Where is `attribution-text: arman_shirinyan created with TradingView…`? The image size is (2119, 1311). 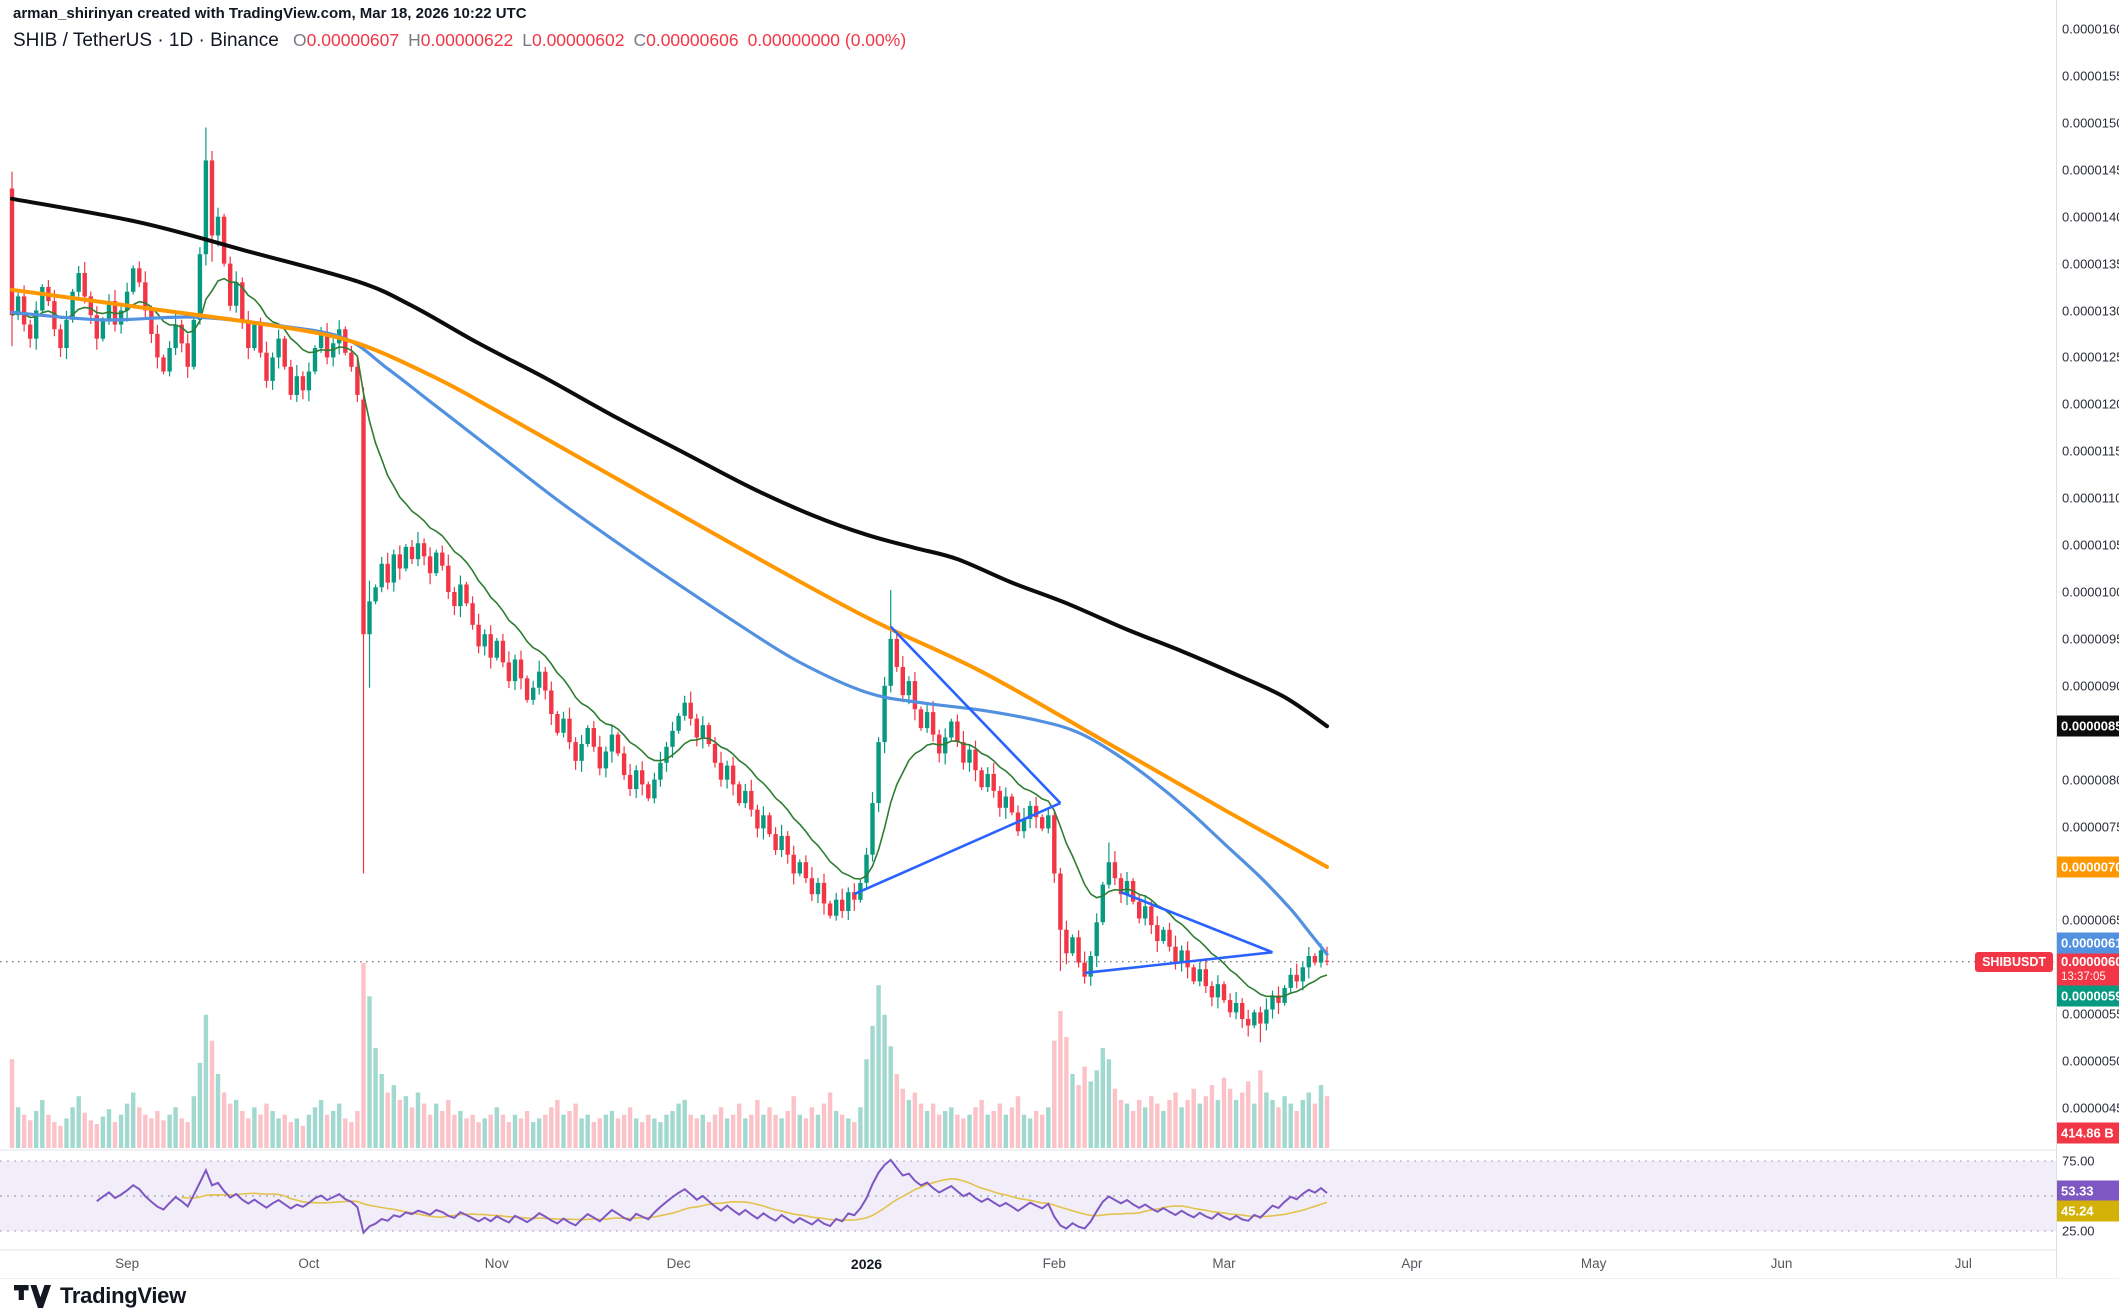
attribution-text: arman_shirinyan created with TradingView… is located at coordinates (270, 13).